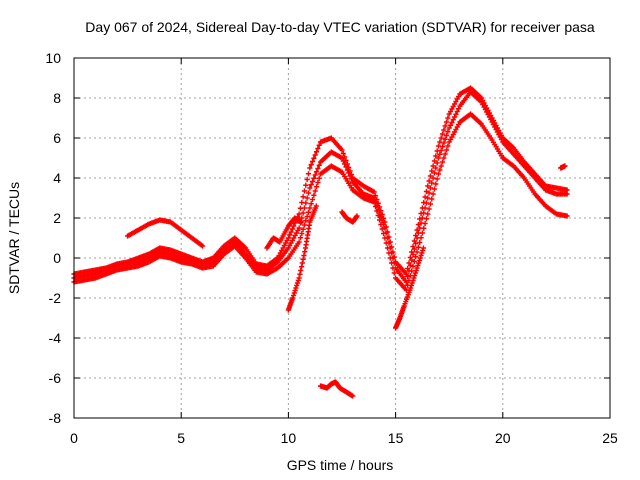  I want to click on x-tick-label: 15, so click(396, 438).